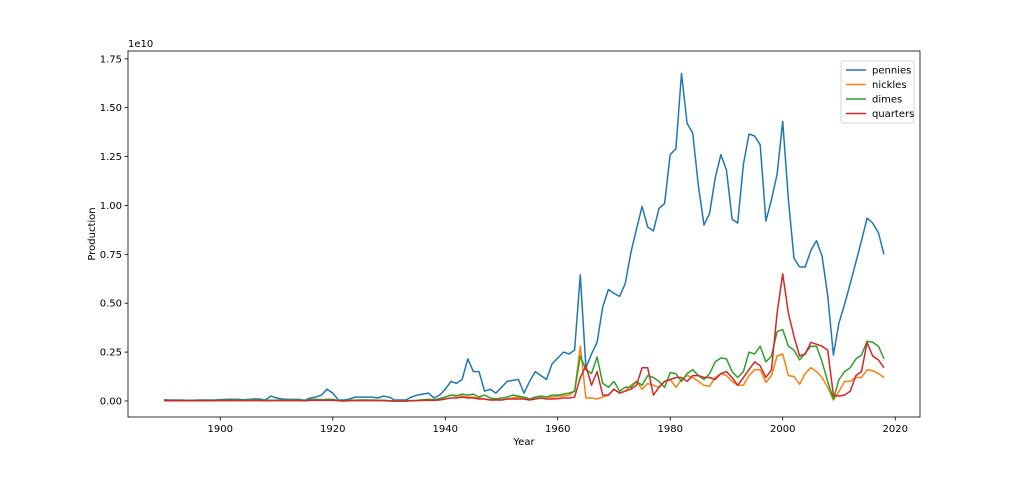  I want to click on legend-label-quarters: quarters, so click(893, 114).